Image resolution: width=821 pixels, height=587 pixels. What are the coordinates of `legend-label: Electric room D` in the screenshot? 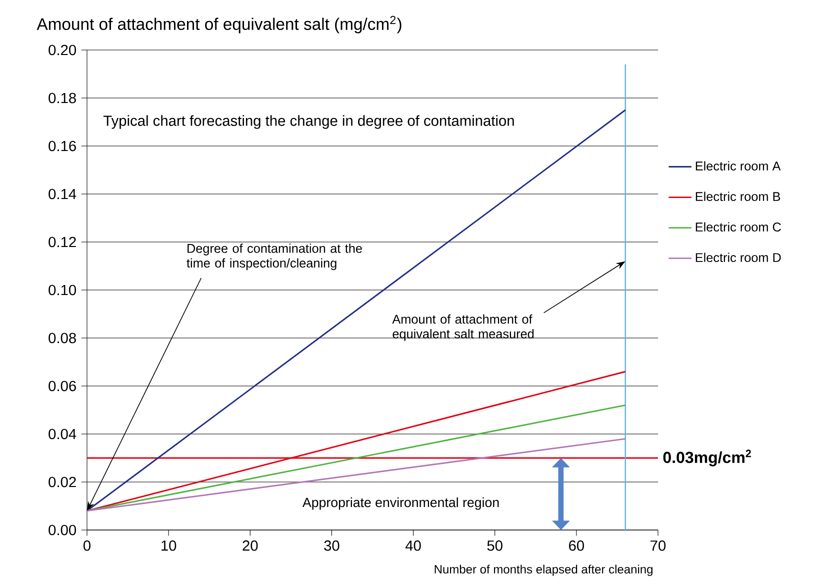 It's located at (738, 257).